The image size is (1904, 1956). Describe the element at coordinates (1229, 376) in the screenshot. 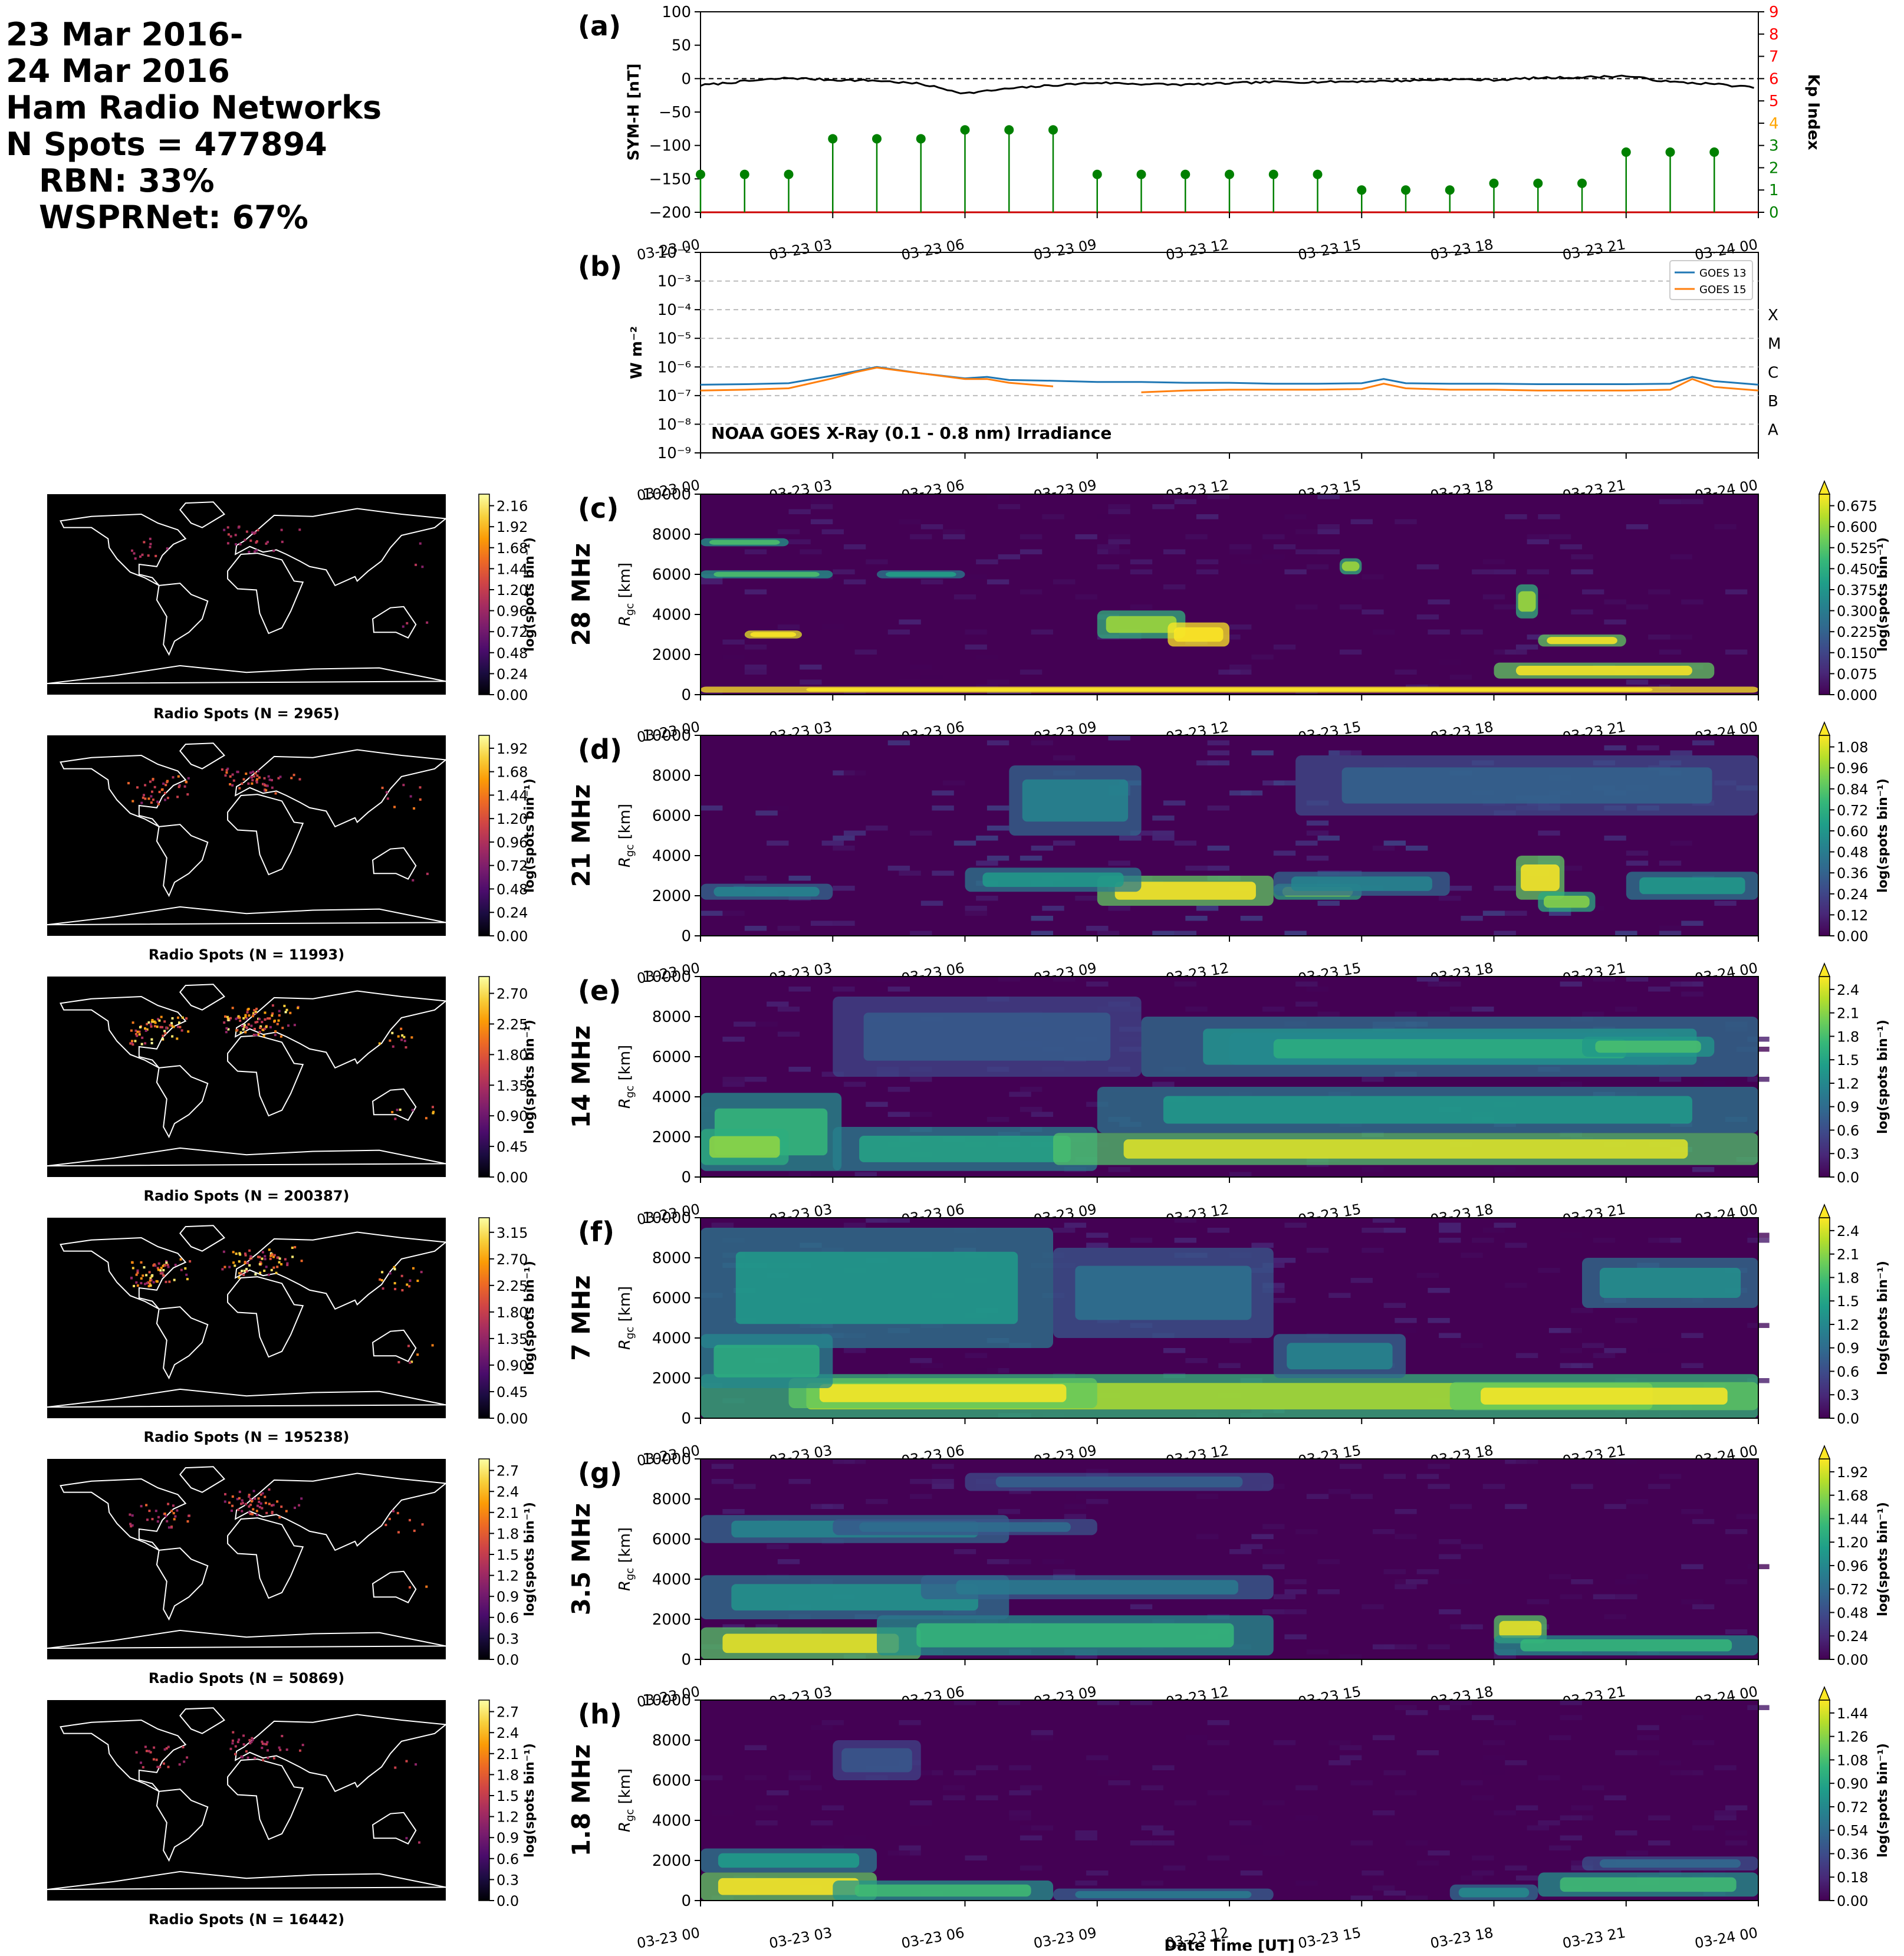

I see `panel-b-series-line` at that location.